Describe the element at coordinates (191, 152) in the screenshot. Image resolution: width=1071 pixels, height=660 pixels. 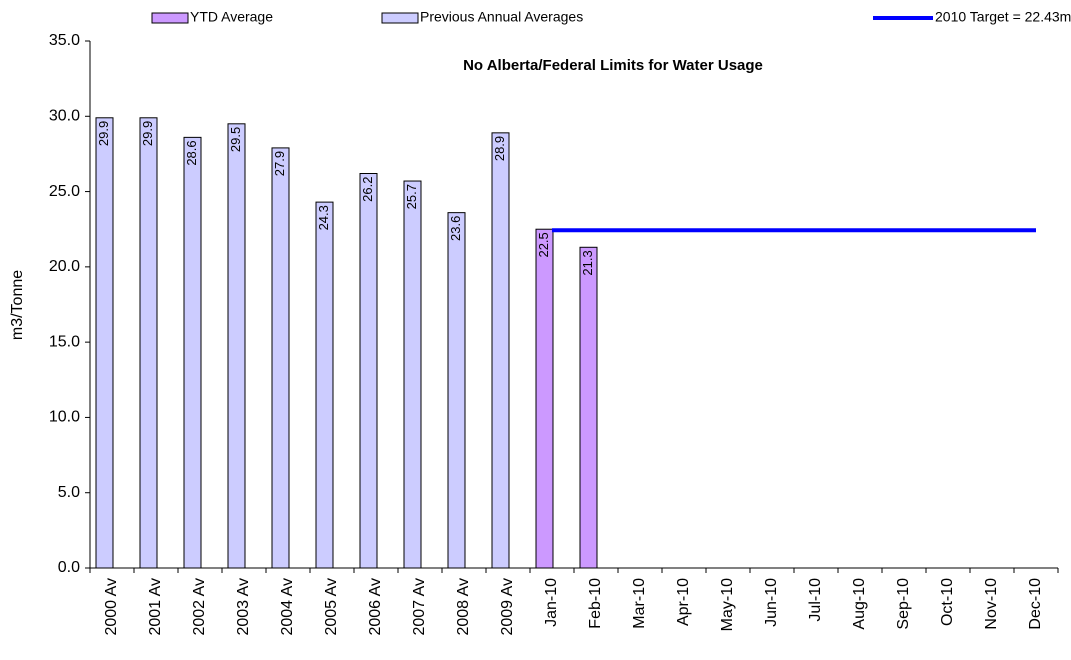
I see `data-label: 28.6` at that location.